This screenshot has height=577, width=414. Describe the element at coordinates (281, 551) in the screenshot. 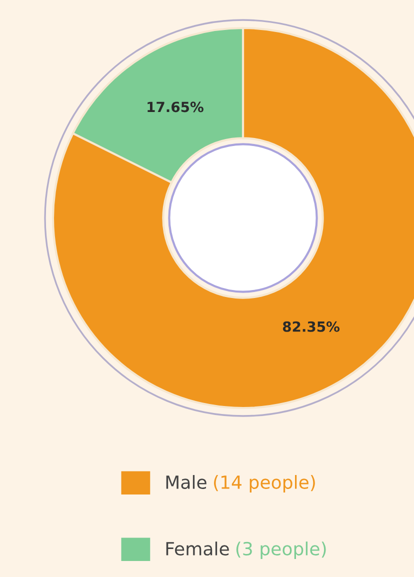

I see `text: (3 people)` at that location.